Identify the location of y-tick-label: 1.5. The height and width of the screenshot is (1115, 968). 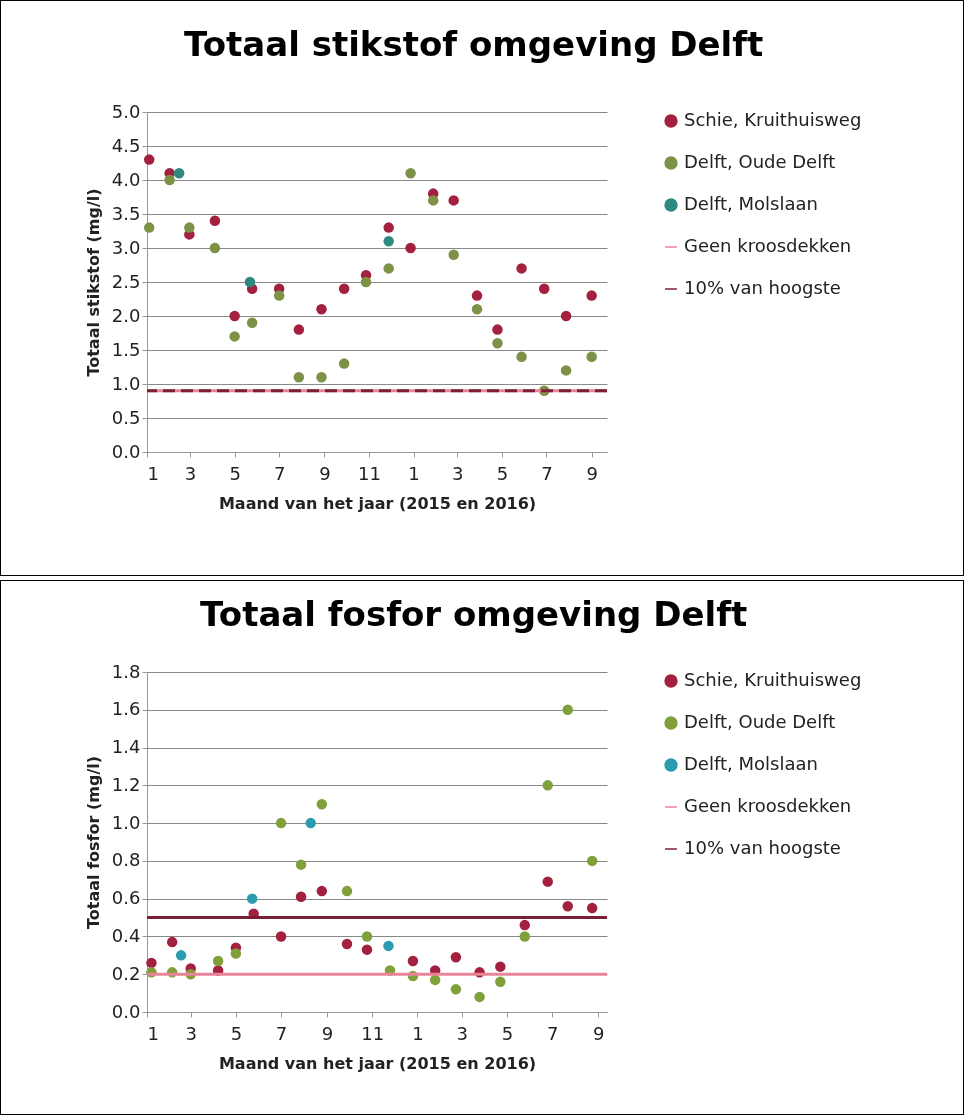
(126, 349).